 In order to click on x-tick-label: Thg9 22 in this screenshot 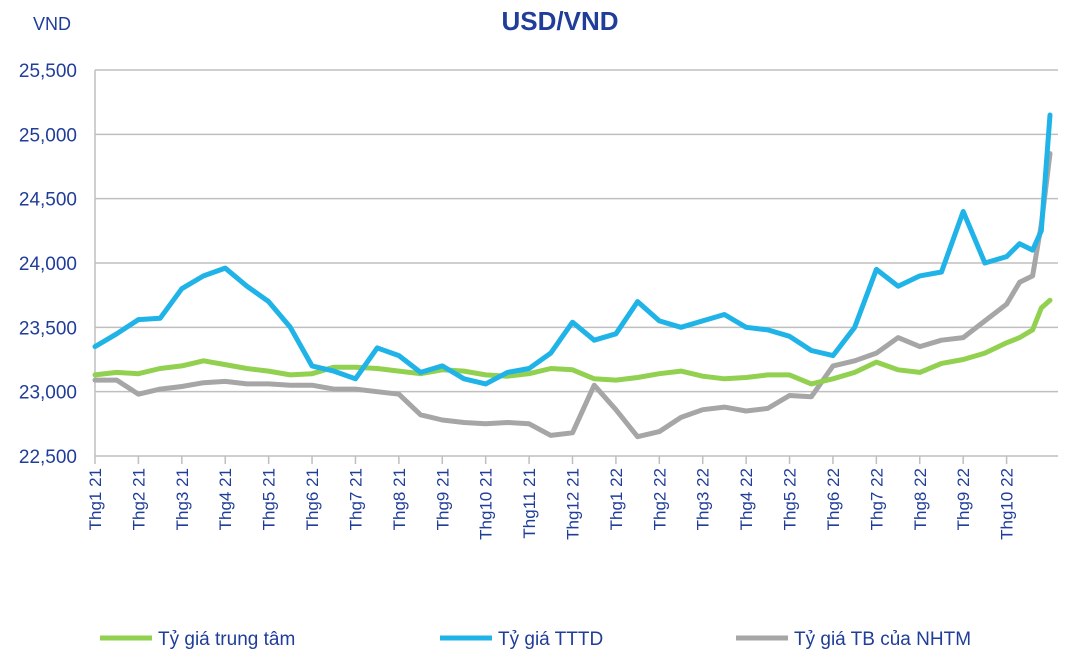, I will do `click(963, 499)`.